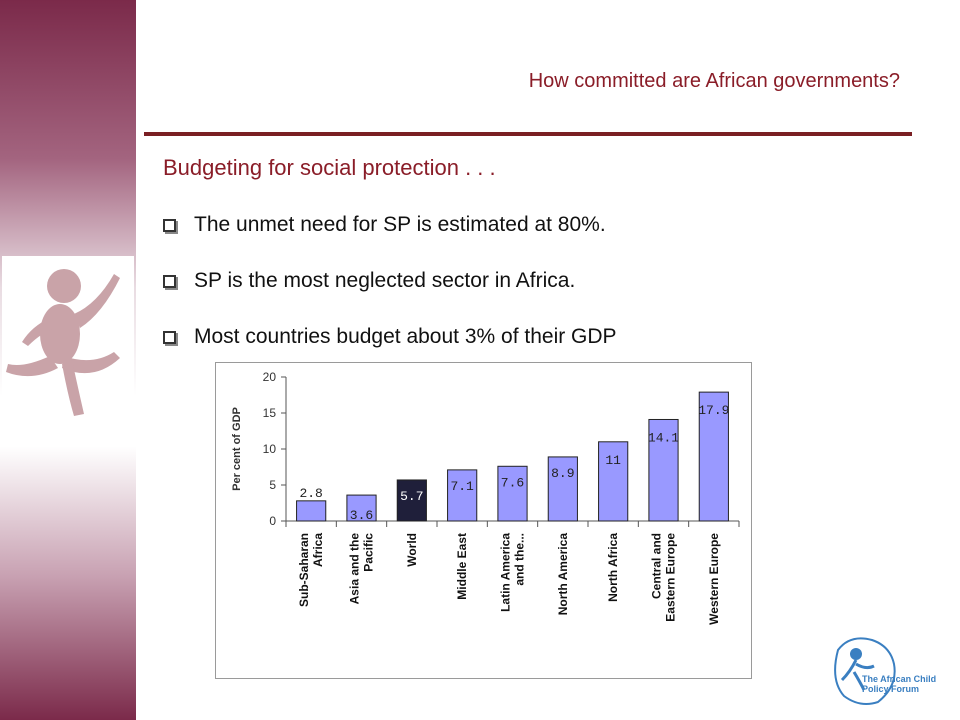 This screenshot has height=720, width=960. What do you see at coordinates (462, 486) in the screenshot?
I see `data-label: 7.1` at bounding box center [462, 486].